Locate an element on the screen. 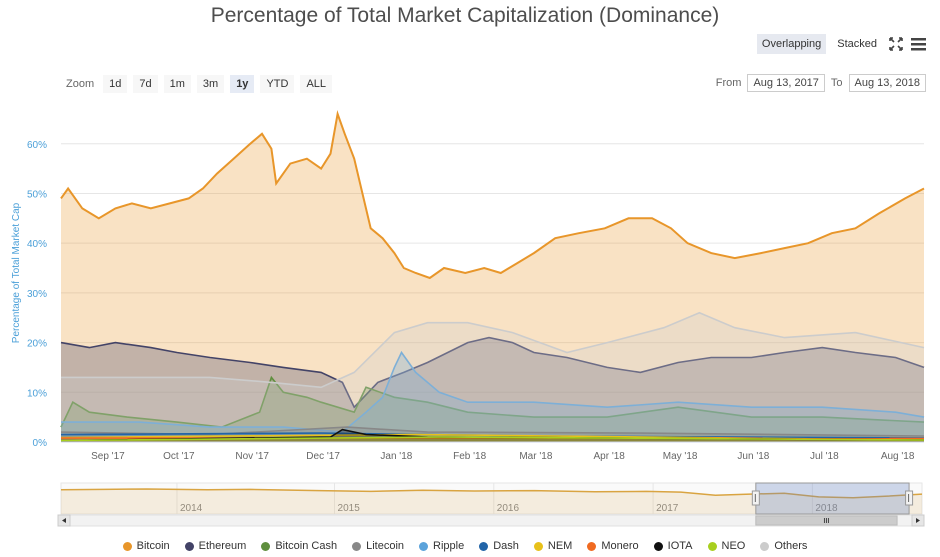 The image size is (940, 557). x-tick-label: Apr '18 is located at coordinates (609, 456).